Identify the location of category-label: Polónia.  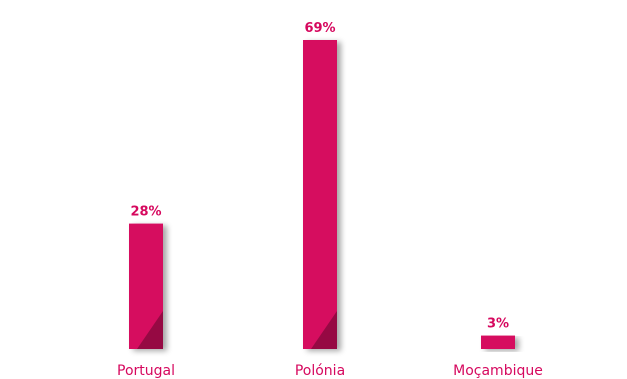
(320, 371).